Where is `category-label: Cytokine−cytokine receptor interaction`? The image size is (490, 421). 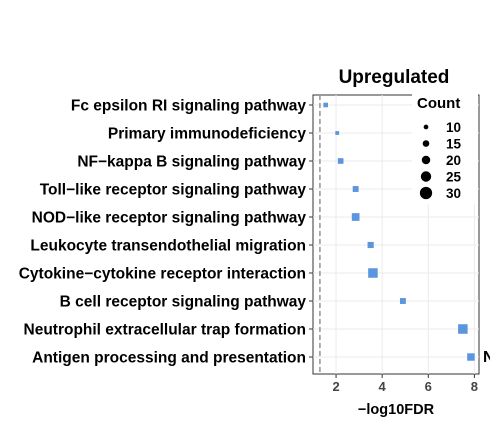 category-label: Cytokine−cytokine receptor interaction is located at coordinates (162, 274).